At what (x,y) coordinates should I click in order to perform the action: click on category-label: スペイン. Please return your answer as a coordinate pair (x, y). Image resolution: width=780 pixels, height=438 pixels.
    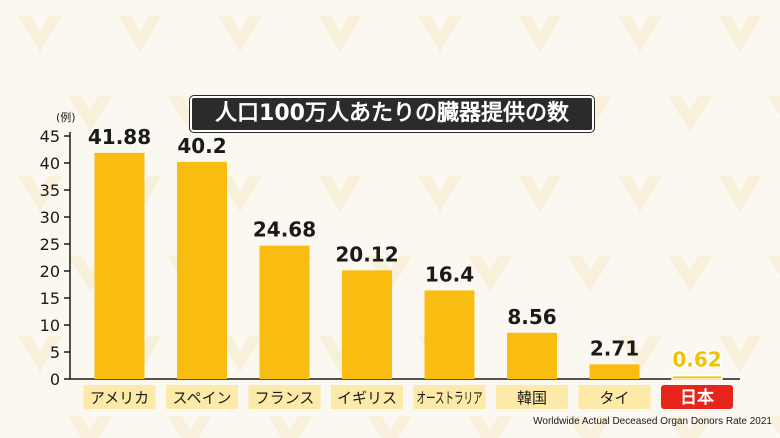
    Looking at the image, I should click on (202, 398).